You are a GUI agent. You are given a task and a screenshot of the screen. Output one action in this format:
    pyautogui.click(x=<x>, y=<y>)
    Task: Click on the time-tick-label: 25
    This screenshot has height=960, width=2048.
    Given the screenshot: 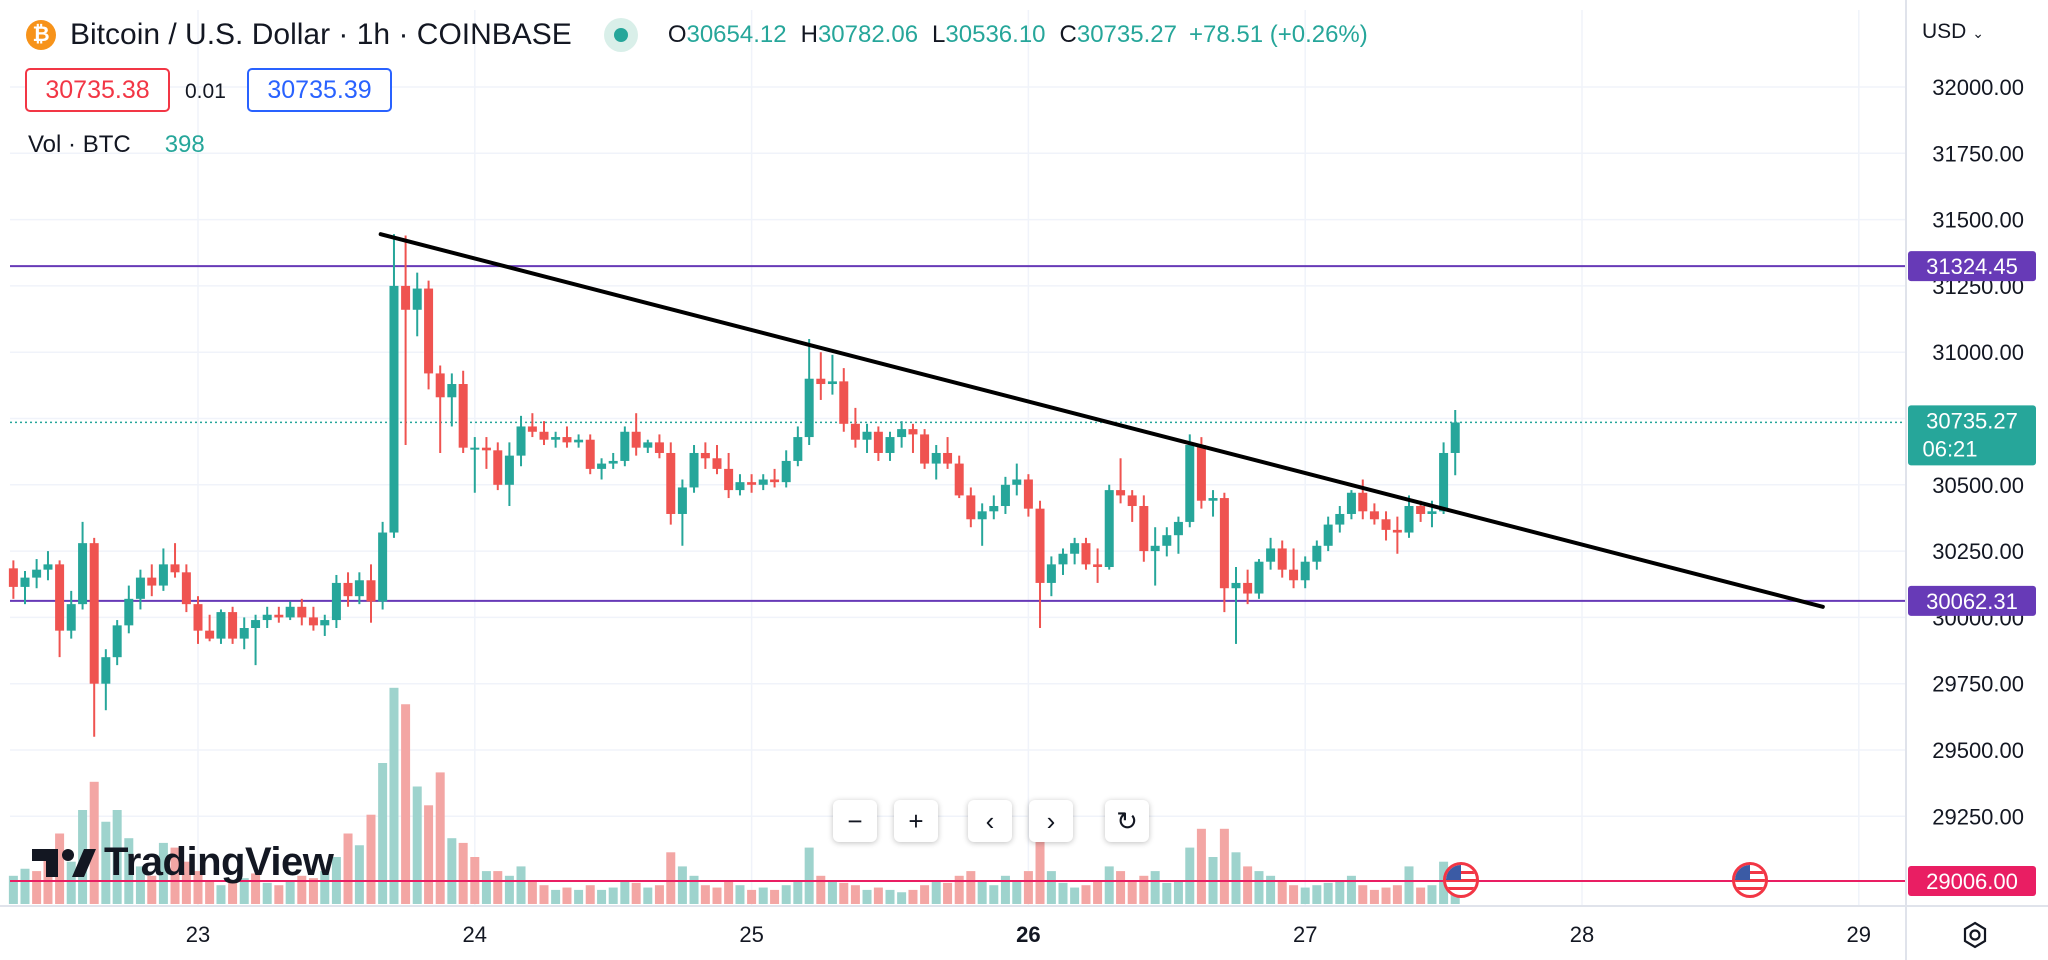 What is the action you would take?
    pyautogui.click(x=751, y=934)
    